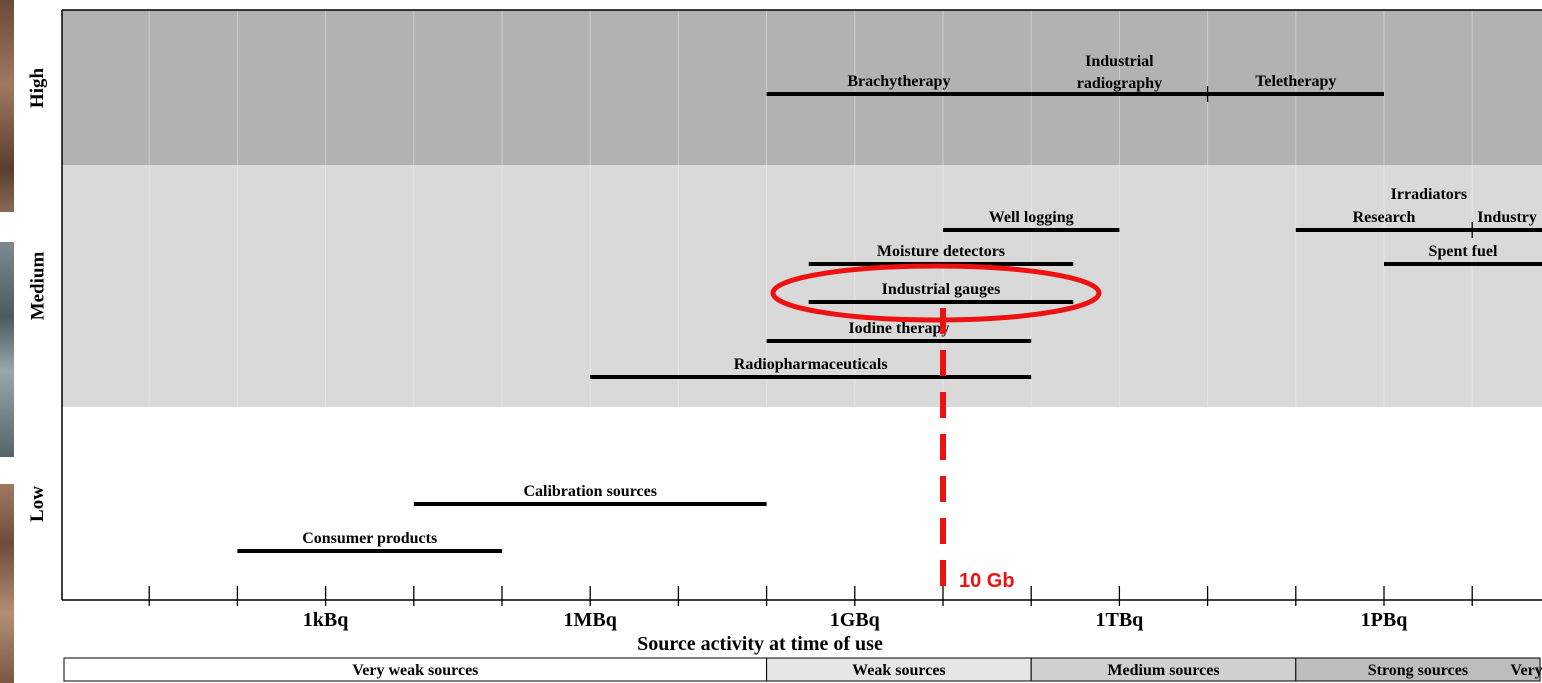 The width and height of the screenshot is (1542, 683). Describe the element at coordinates (7, 583) in the screenshot. I see `photo-strip-low` at that location.